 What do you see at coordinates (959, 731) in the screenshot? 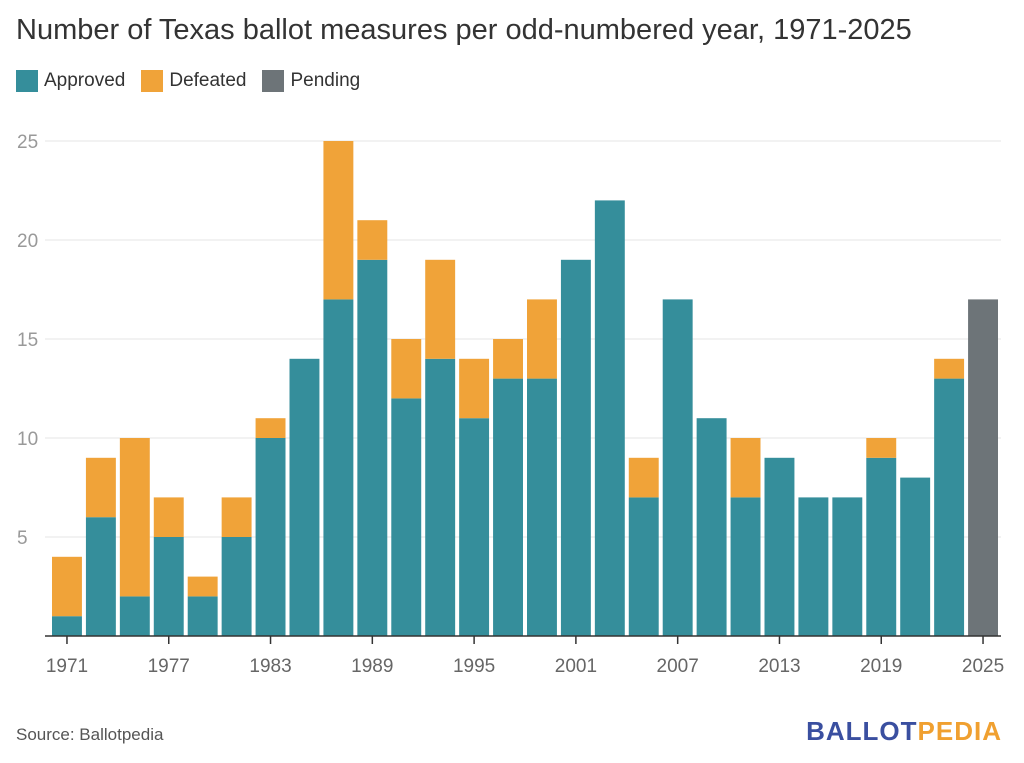
I see `logo-part-pedia: PEDIA` at bounding box center [959, 731].